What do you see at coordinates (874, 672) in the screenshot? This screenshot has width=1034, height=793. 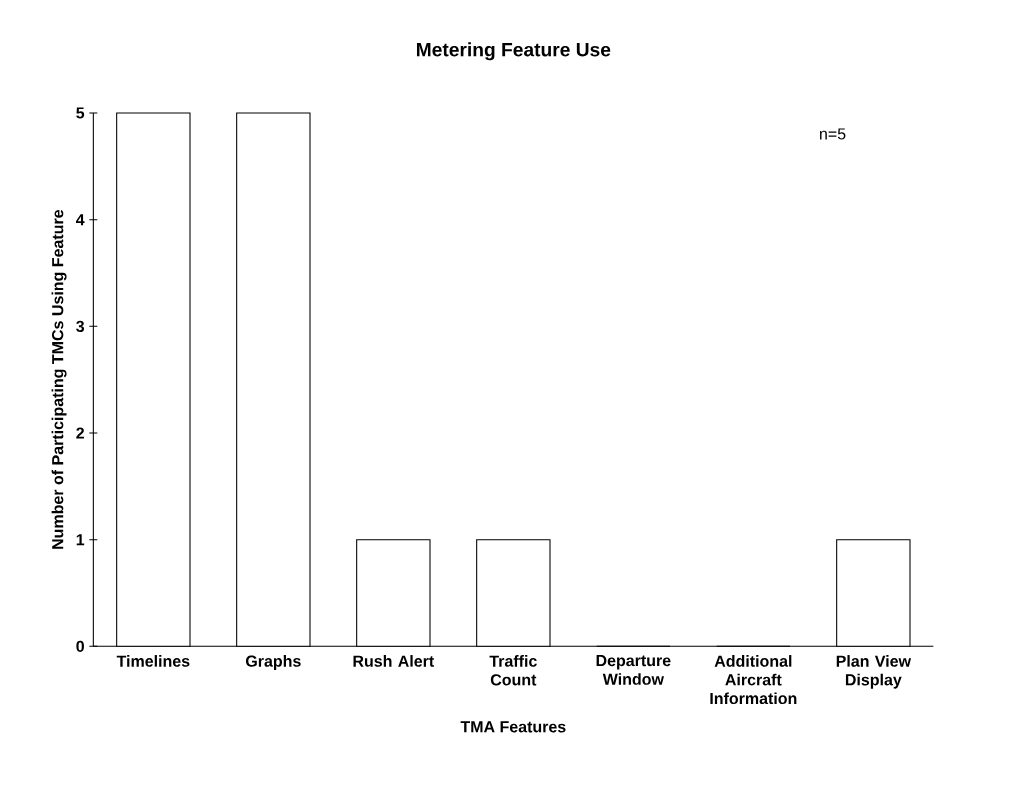 I see `x-tick-label: Plan View Display` at bounding box center [874, 672].